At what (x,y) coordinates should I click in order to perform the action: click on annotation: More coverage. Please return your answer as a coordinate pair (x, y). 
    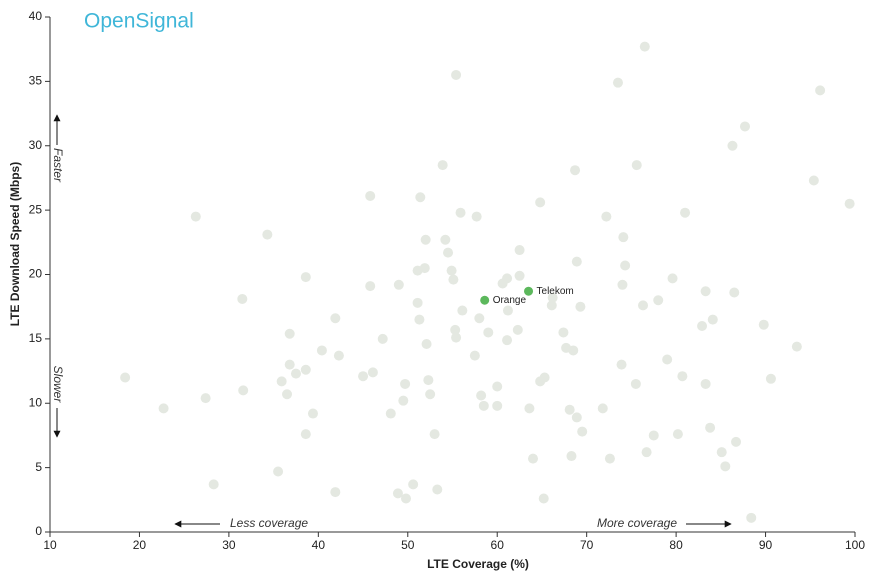
    Looking at the image, I should click on (637, 523).